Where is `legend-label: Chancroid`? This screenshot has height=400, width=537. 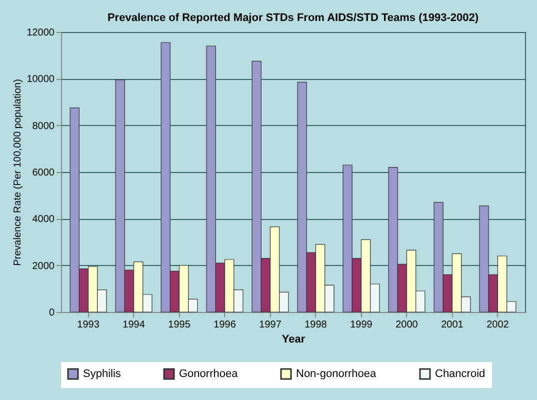
legend-label: Chancroid is located at coordinates (460, 374).